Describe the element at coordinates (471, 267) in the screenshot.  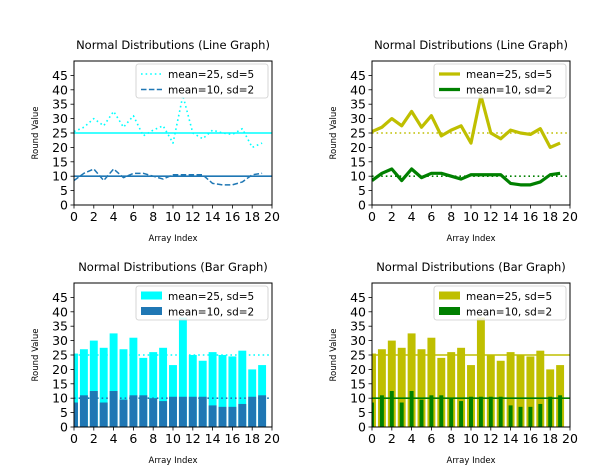
I see `chart-title: Normal Distributions (Bar Graph)` at that location.